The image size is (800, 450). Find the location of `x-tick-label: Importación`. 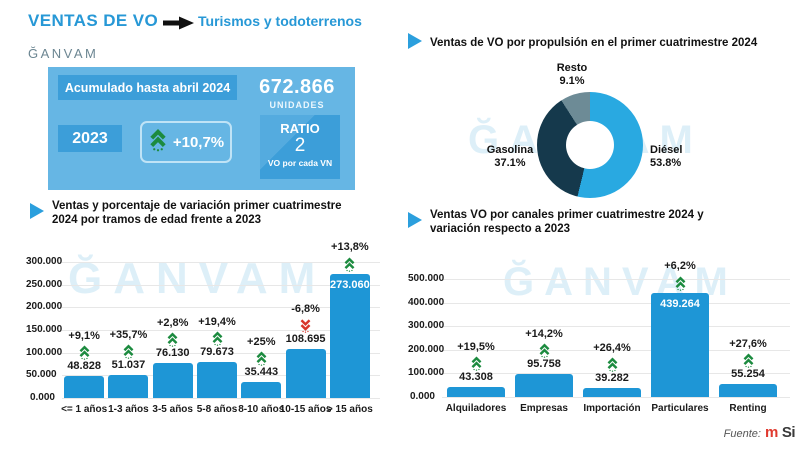

x-tick-label: Importación is located at coordinates (612, 408).